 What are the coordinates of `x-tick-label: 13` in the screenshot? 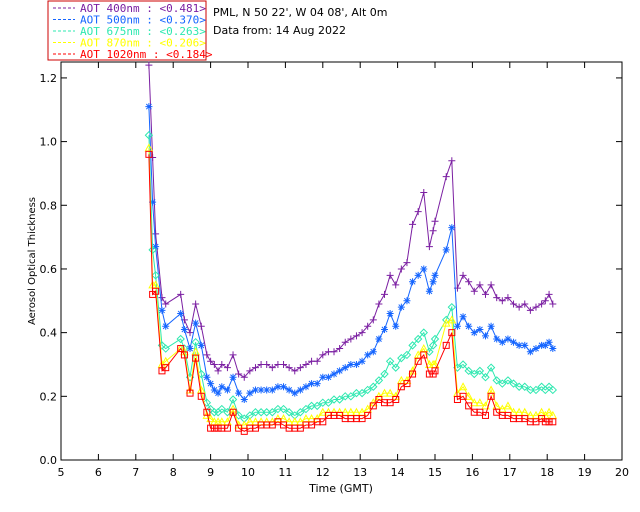 It's located at (360, 472).